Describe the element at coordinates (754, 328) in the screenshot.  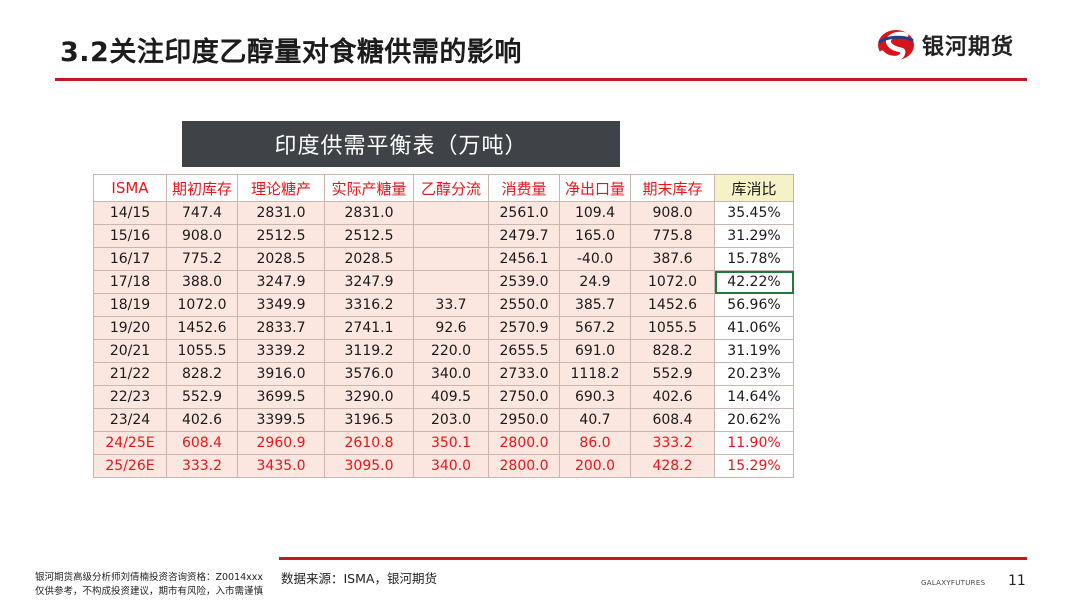
I see `table-cell: 41.06%` at that location.